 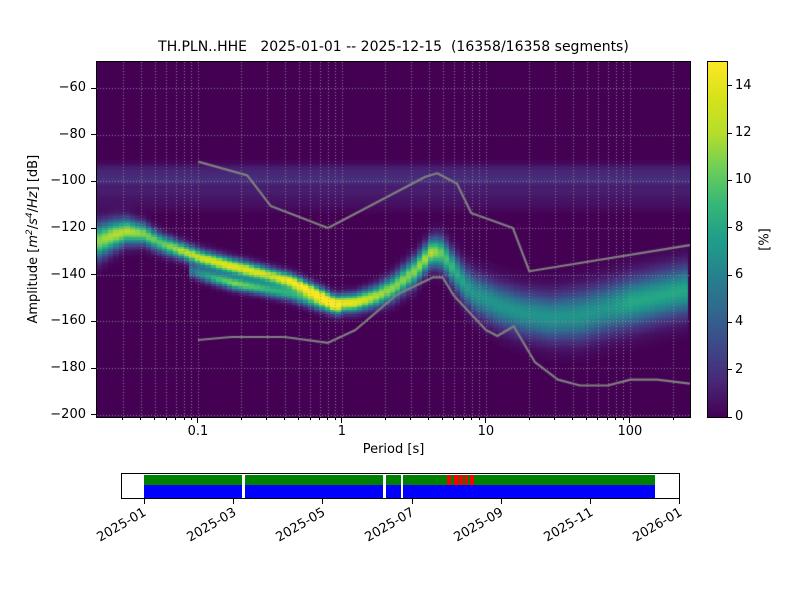 I want to click on x-tick-label: 0.1, so click(x=198, y=431).